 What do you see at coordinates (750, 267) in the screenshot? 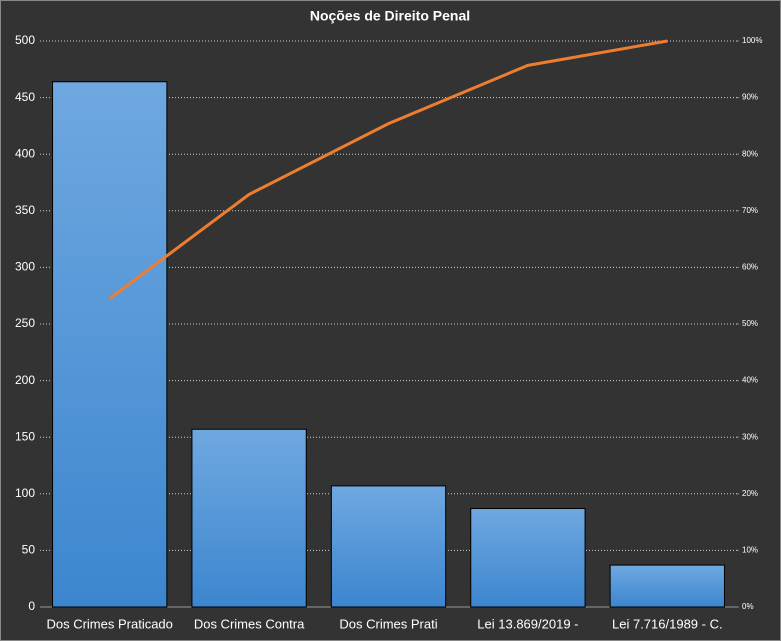
I see `y2-tick-label: 60%` at bounding box center [750, 267].